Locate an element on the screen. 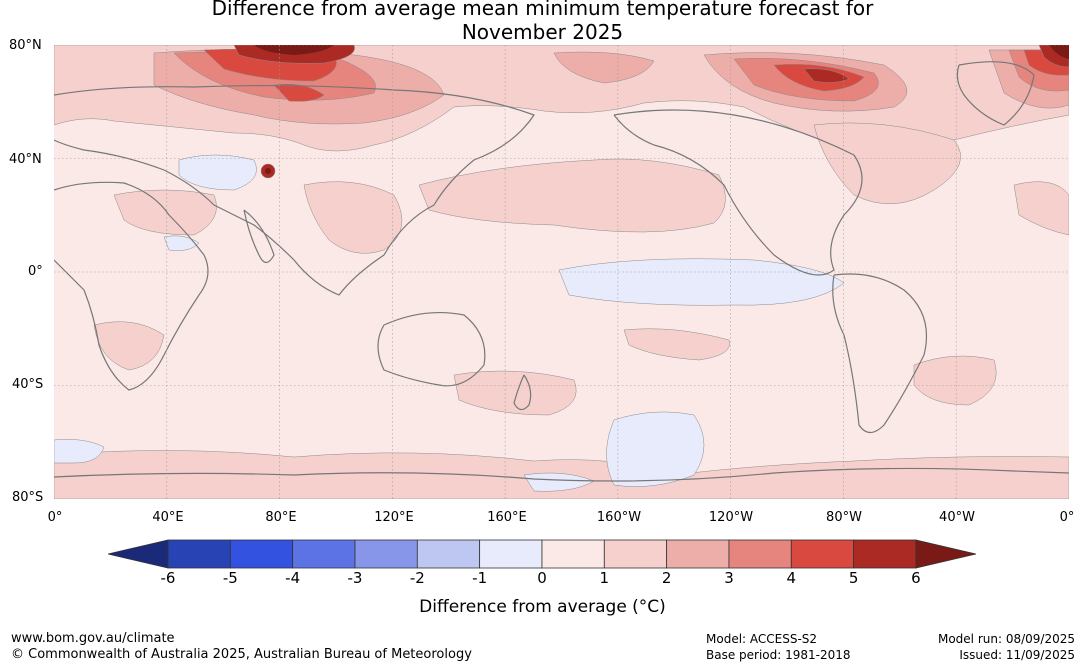 The width and height of the screenshot is (1085, 667). colorbar-tick-label: -1 is located at coordinates (480, 578).